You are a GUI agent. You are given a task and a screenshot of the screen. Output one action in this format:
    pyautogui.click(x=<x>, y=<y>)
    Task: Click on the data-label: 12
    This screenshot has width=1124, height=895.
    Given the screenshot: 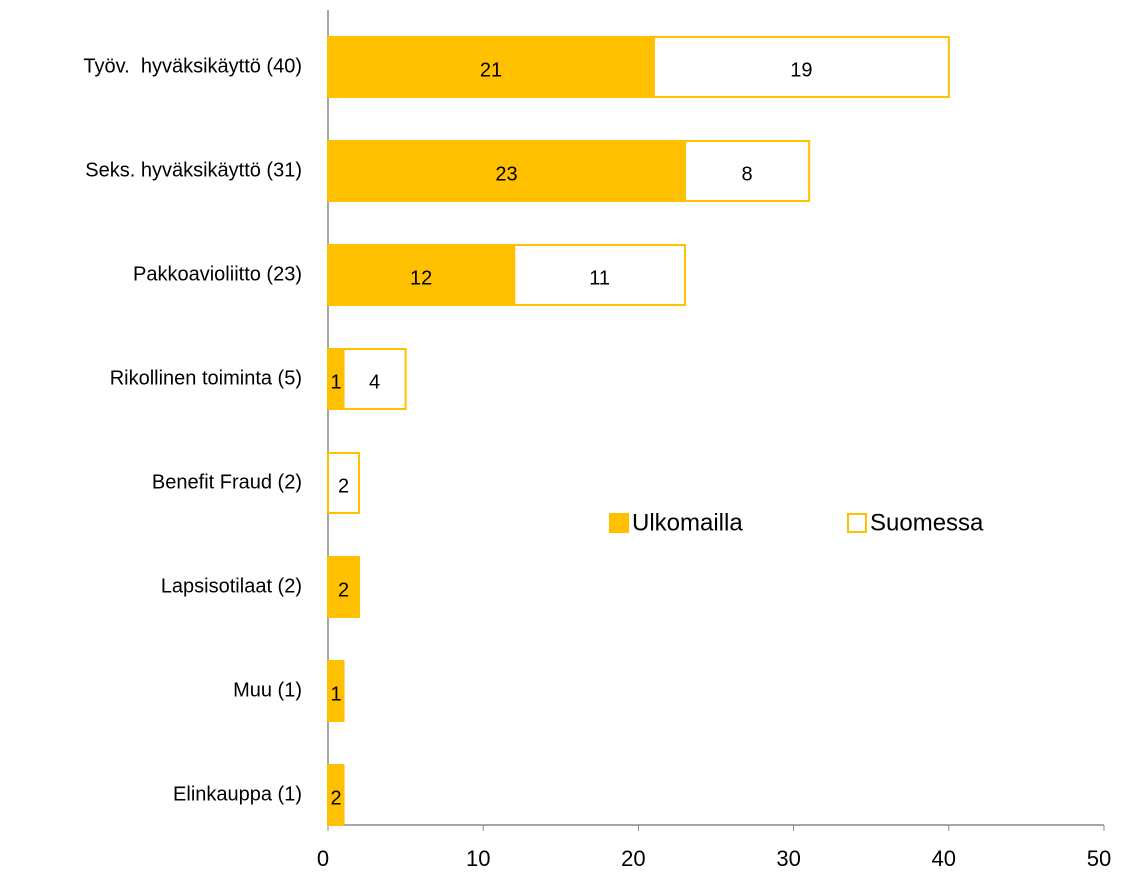 What is the action you would take?
    pyautogui.click(x=421, y=278)
    